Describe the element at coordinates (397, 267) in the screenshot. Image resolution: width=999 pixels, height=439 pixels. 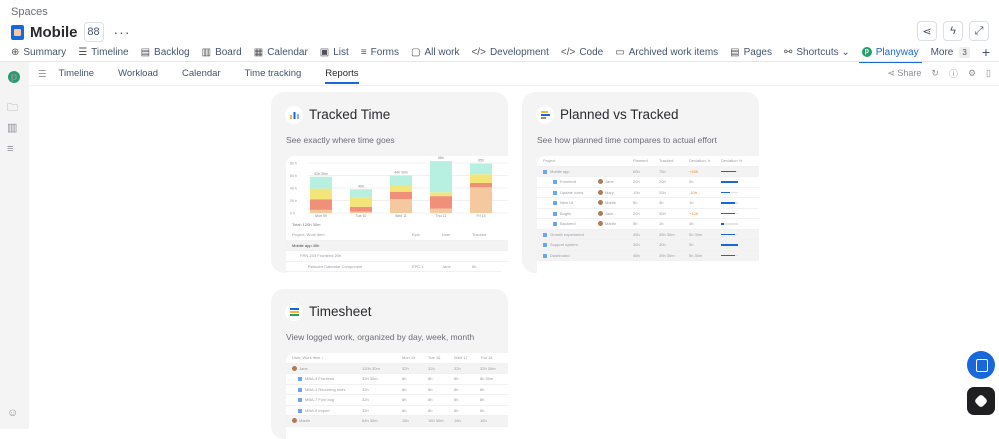
I see `table-row: Refactor Calendar Component EPC-1 Jane 8h` at that location.